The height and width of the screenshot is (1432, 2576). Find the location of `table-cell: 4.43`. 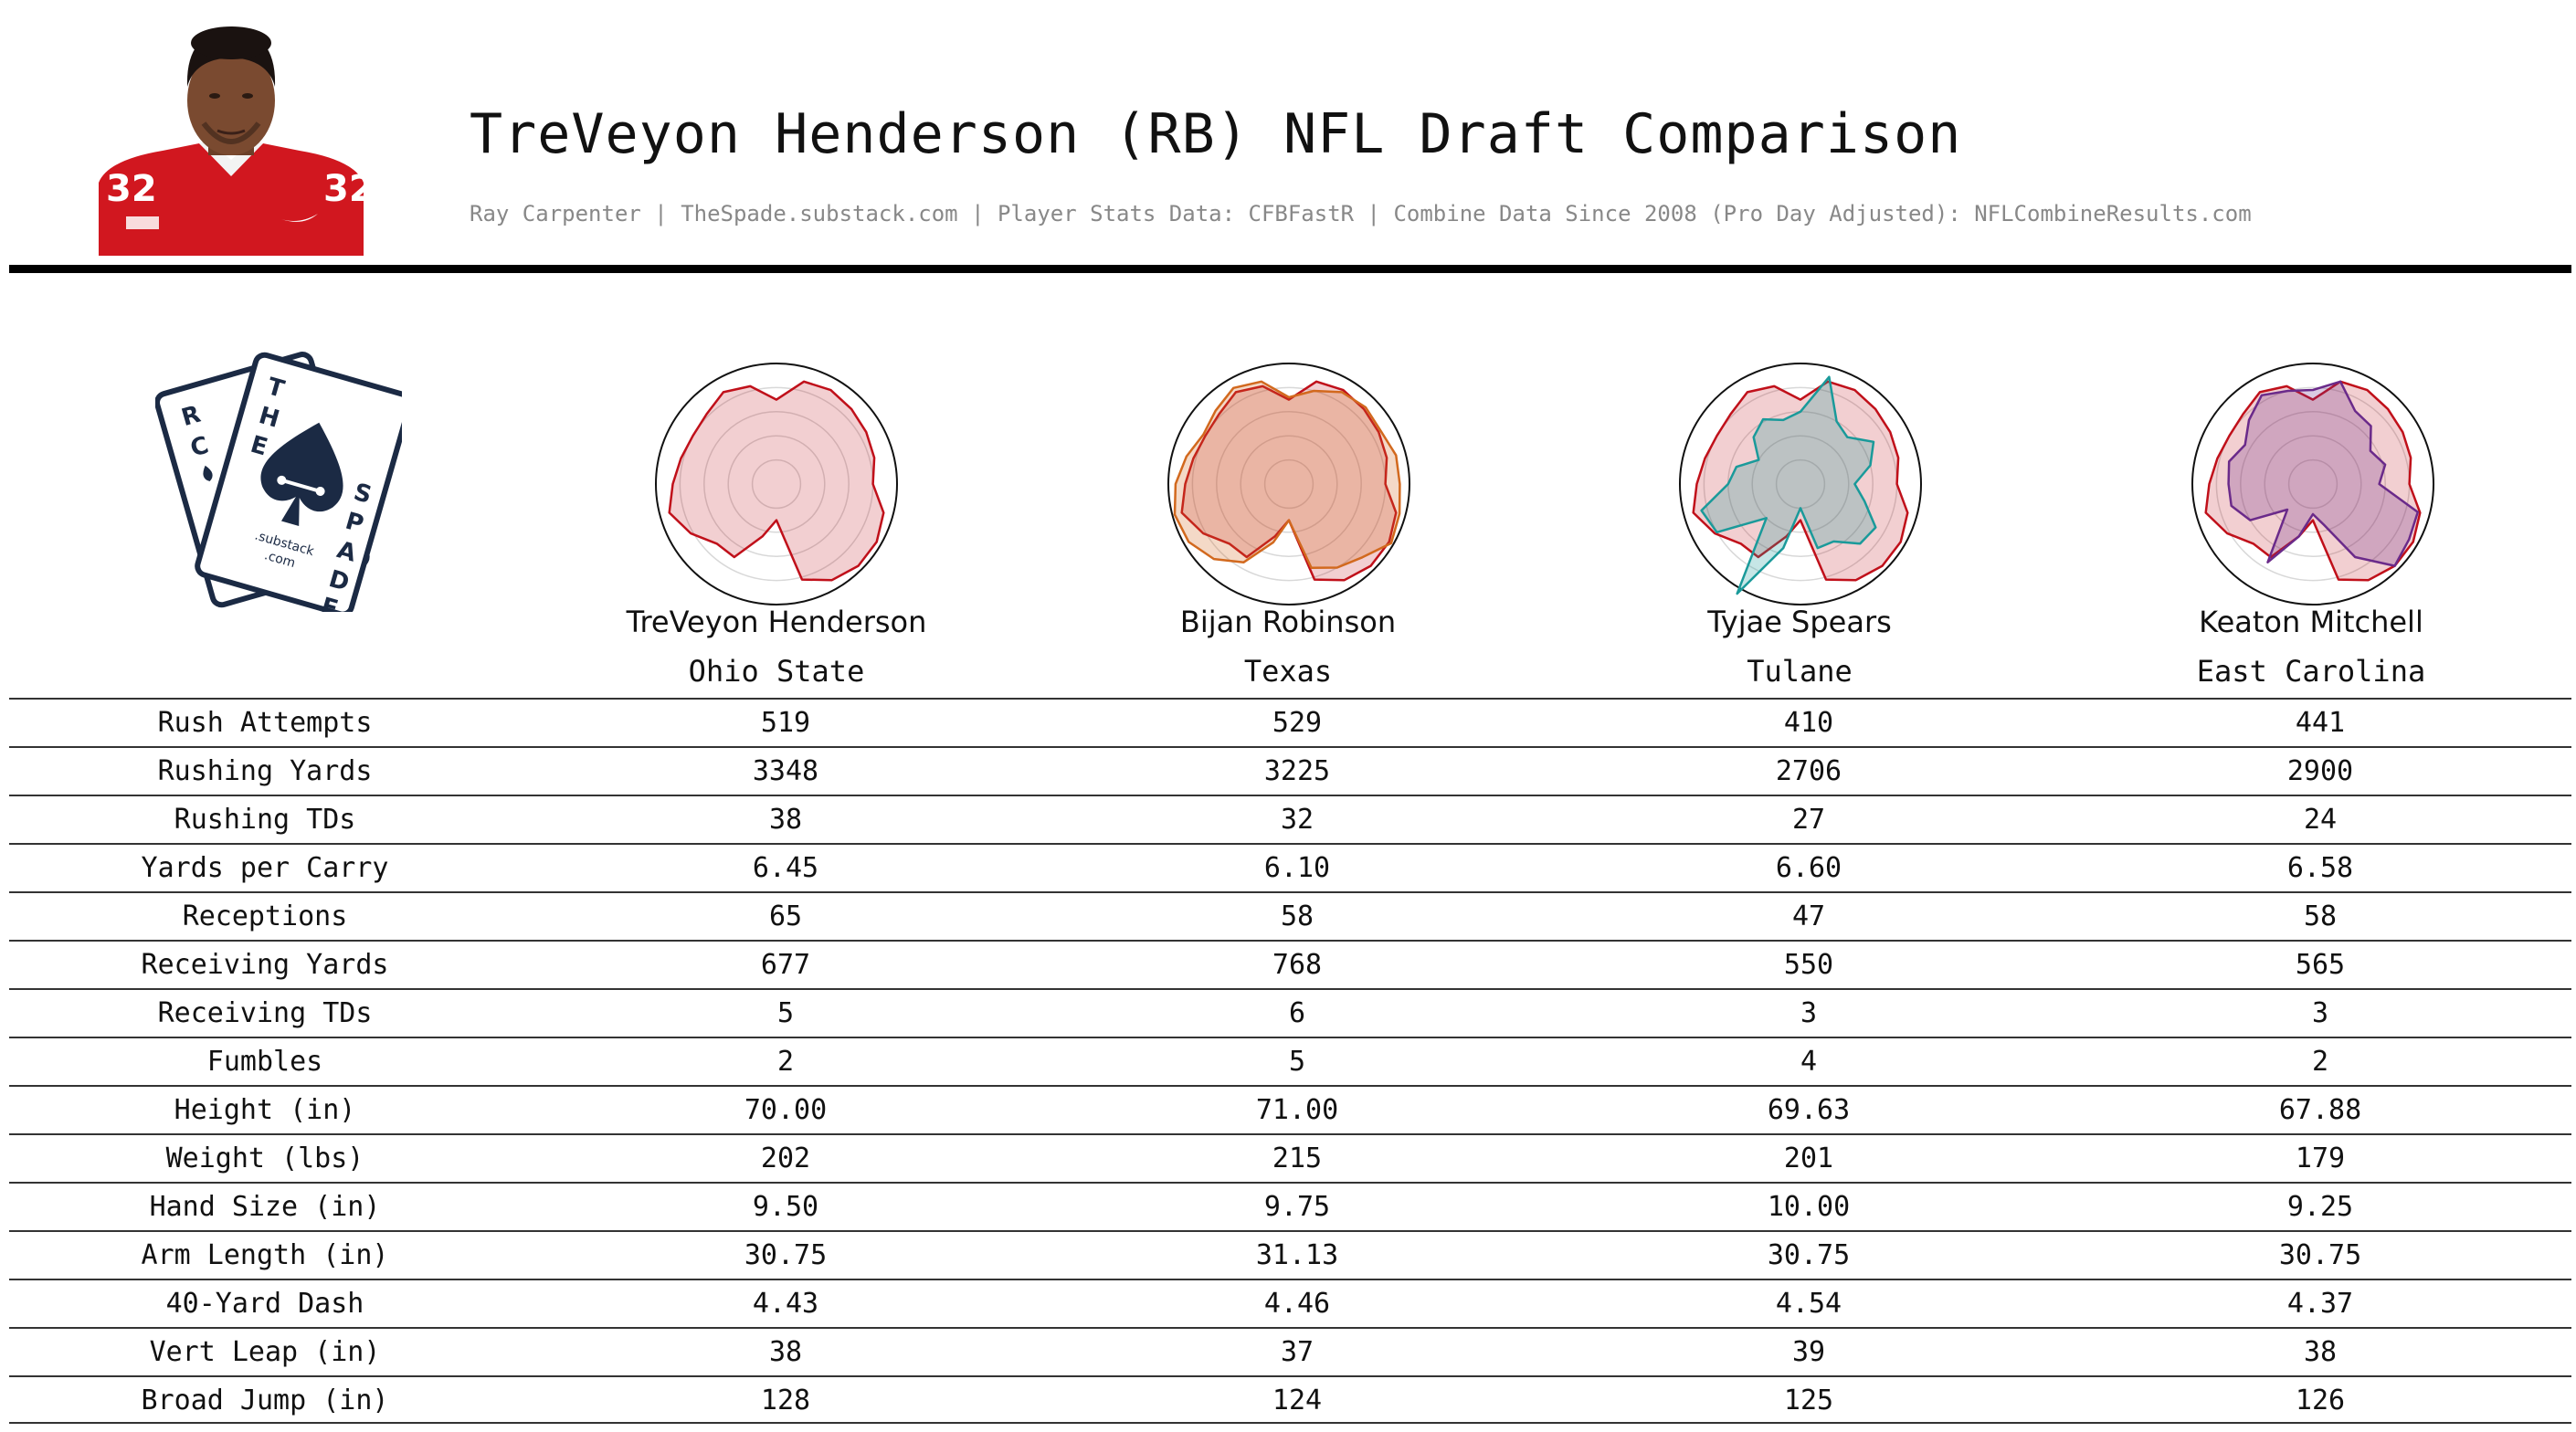

table-cell: 4.43 is located at coordinates (785, 1304).